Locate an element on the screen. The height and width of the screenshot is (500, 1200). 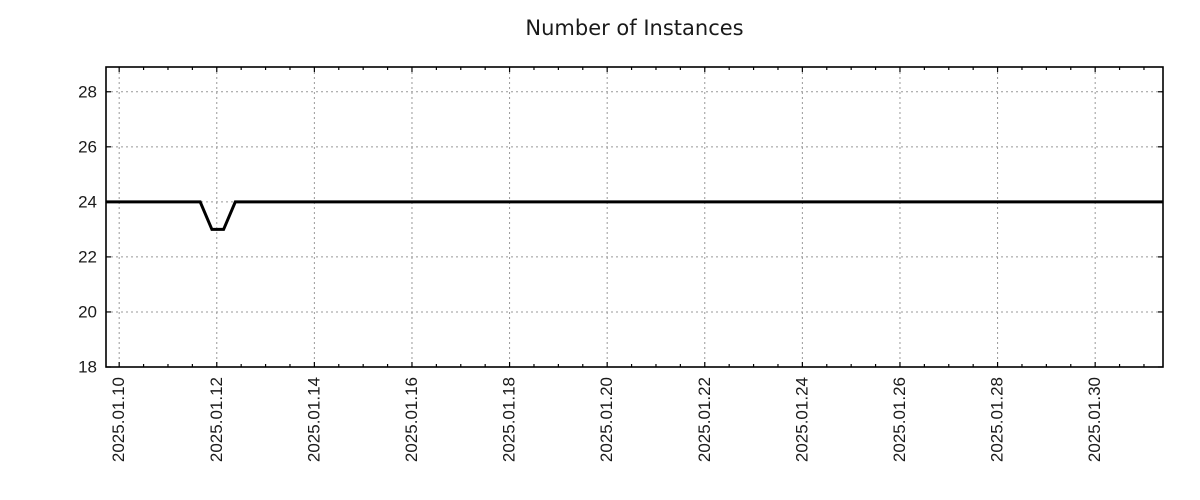
y-tick-label: 26 is located at coordinates (87, 146).